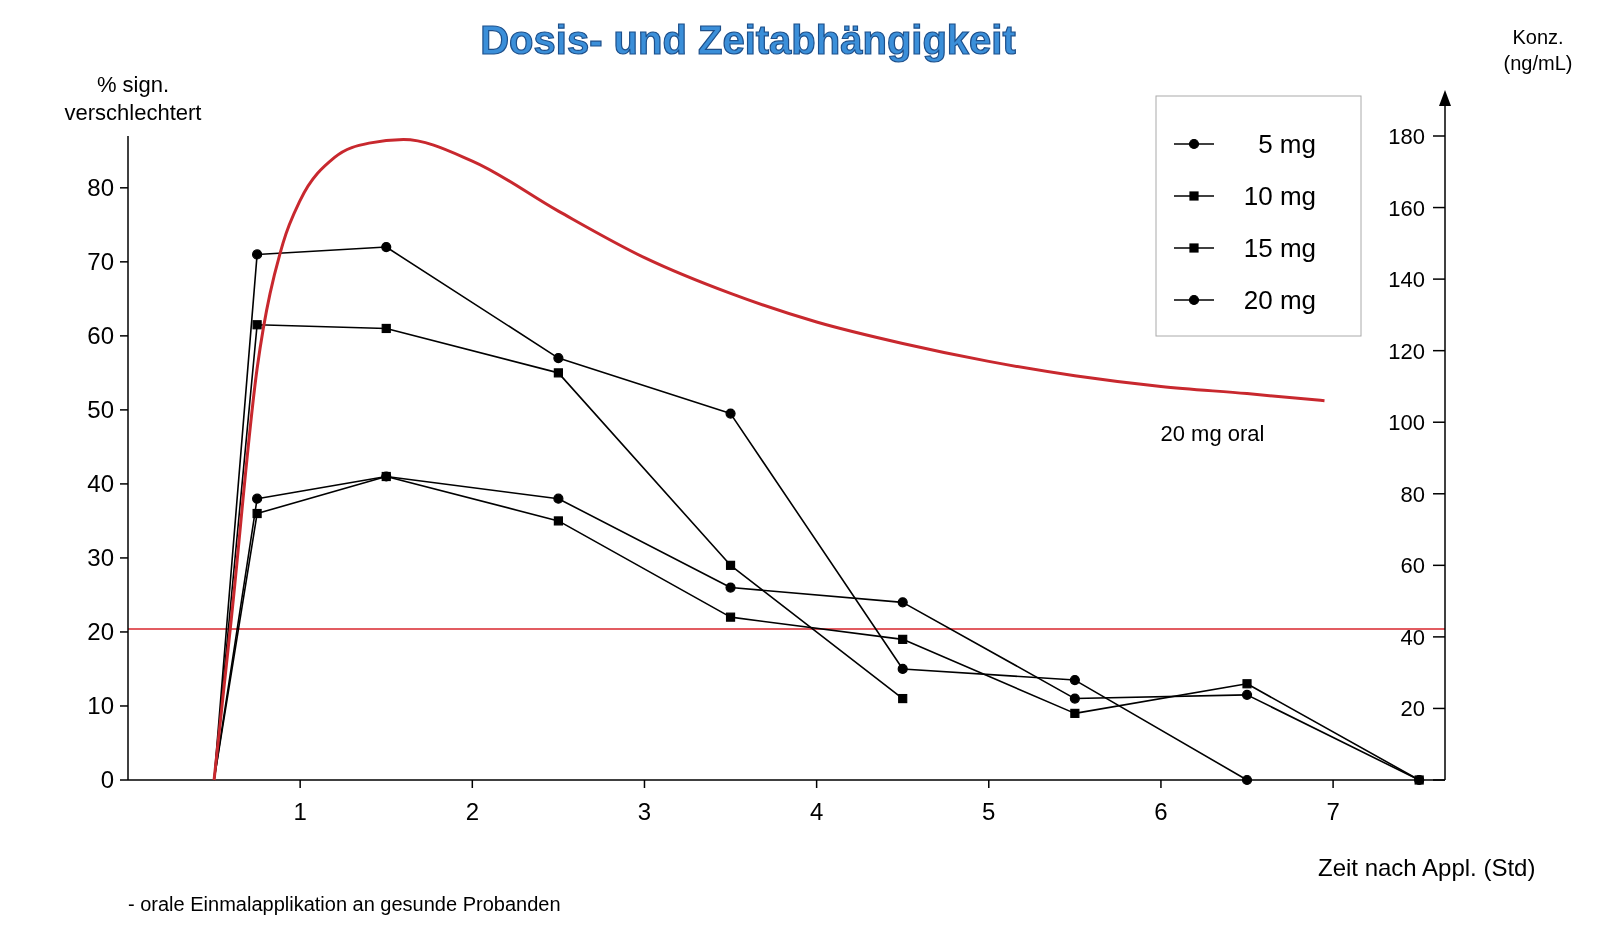  What do you see at coordinates (100, 187) in the screenshot?
I see `y-tick-label: 80` at bounding box center [100, 187].